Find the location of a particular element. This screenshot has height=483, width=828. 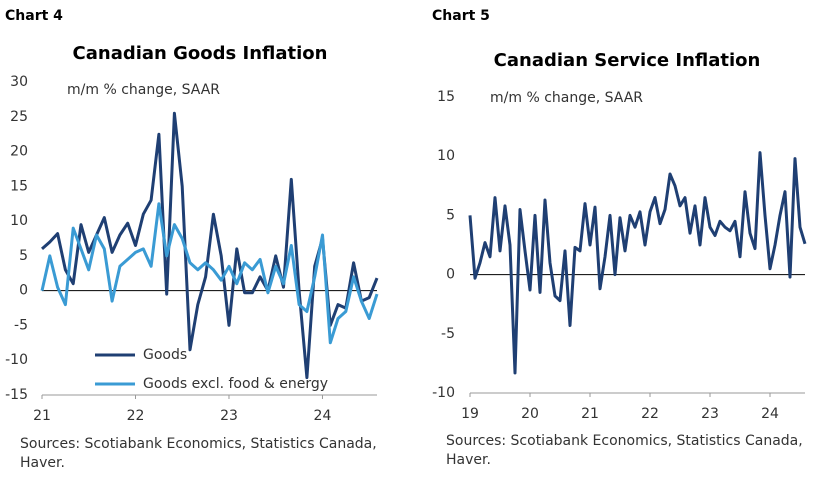

chart-label: Chart 5 is located at coordinates (461, 16).